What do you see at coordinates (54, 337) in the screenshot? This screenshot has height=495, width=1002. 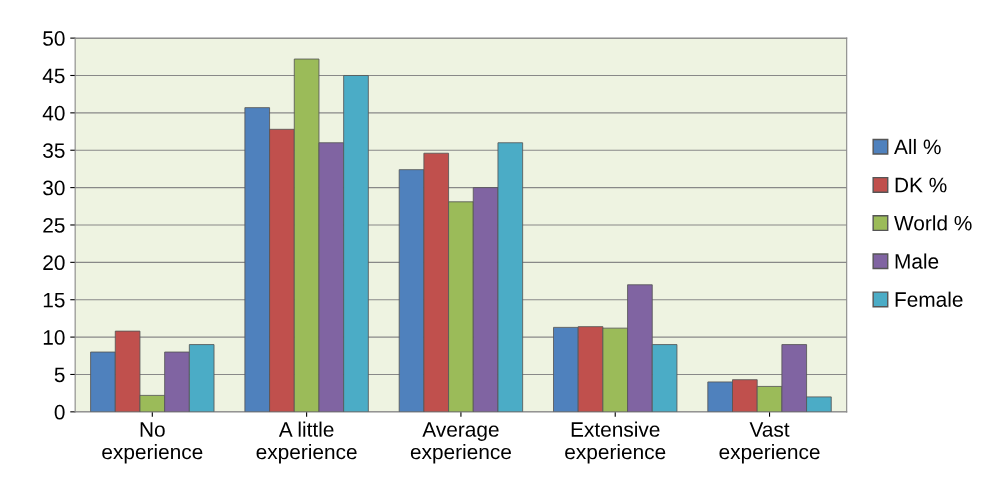 I see `y-tick-label: 10` at bounding box center [54, 337].